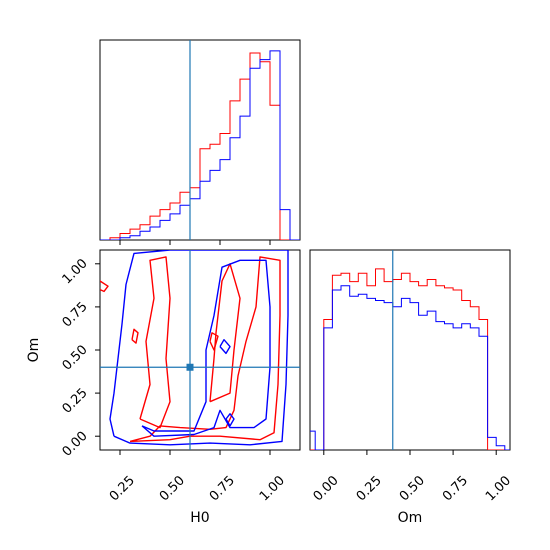 Image resolution: width=550 pixels, height=550 pixels. What do you see at coordinates (34, 350) in the screenshot?
I see `y-axis-label-om: Om` at bounding box center [34, 350].